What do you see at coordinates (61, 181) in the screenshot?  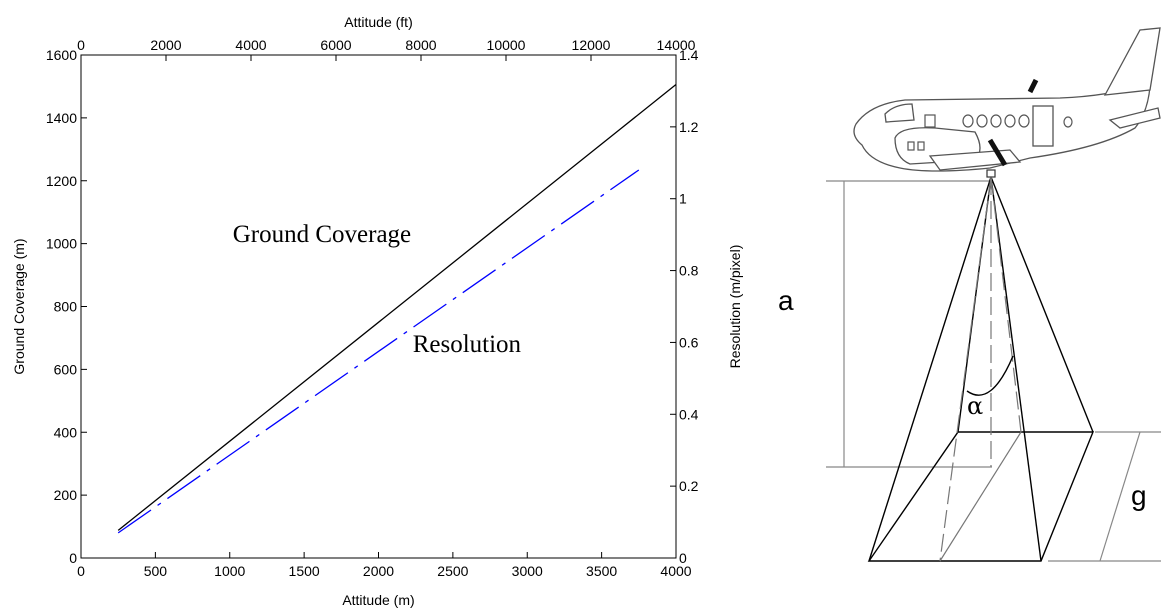 I see `left-tick-label: 1200` at bounding box center [61, 181].